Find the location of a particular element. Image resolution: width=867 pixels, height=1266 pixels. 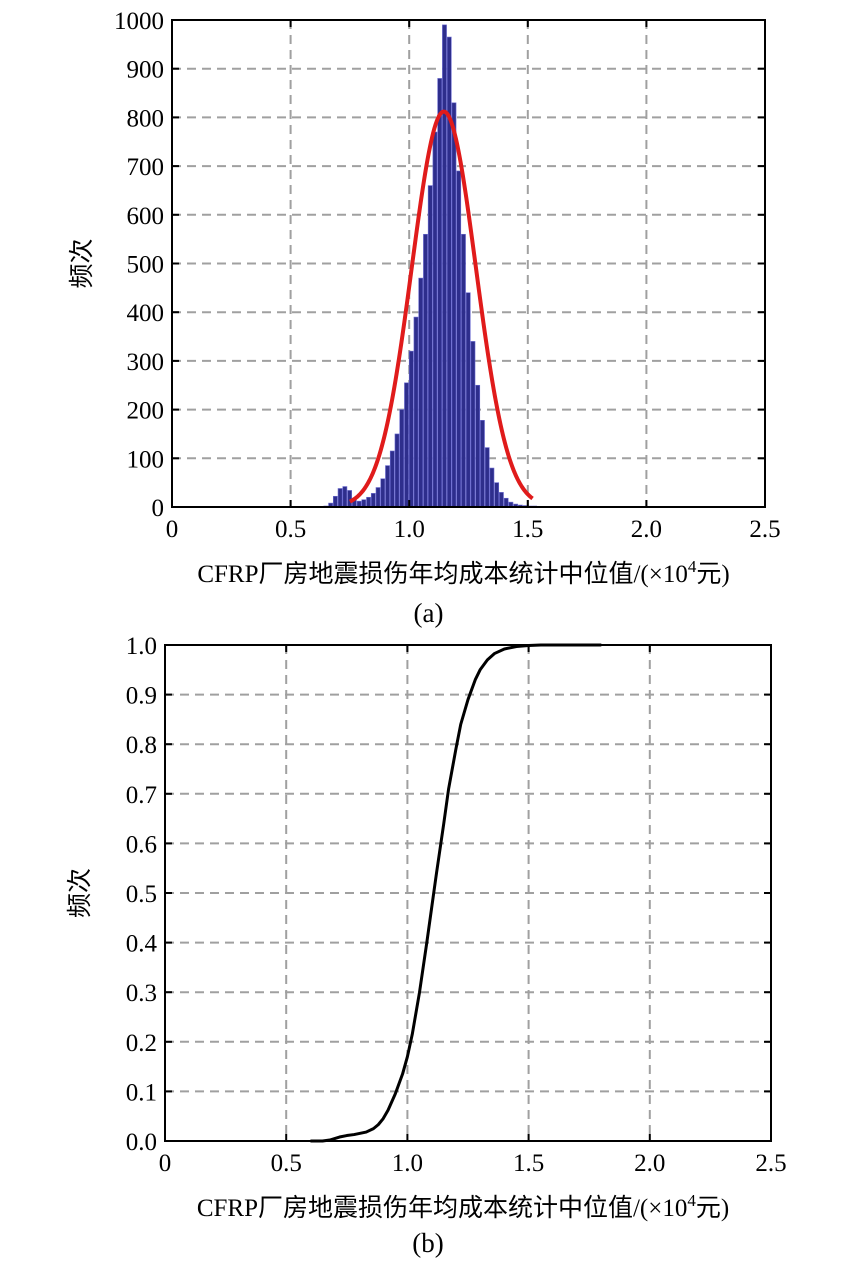

panel-caption: (b) is located at coordinates (427, 1243).